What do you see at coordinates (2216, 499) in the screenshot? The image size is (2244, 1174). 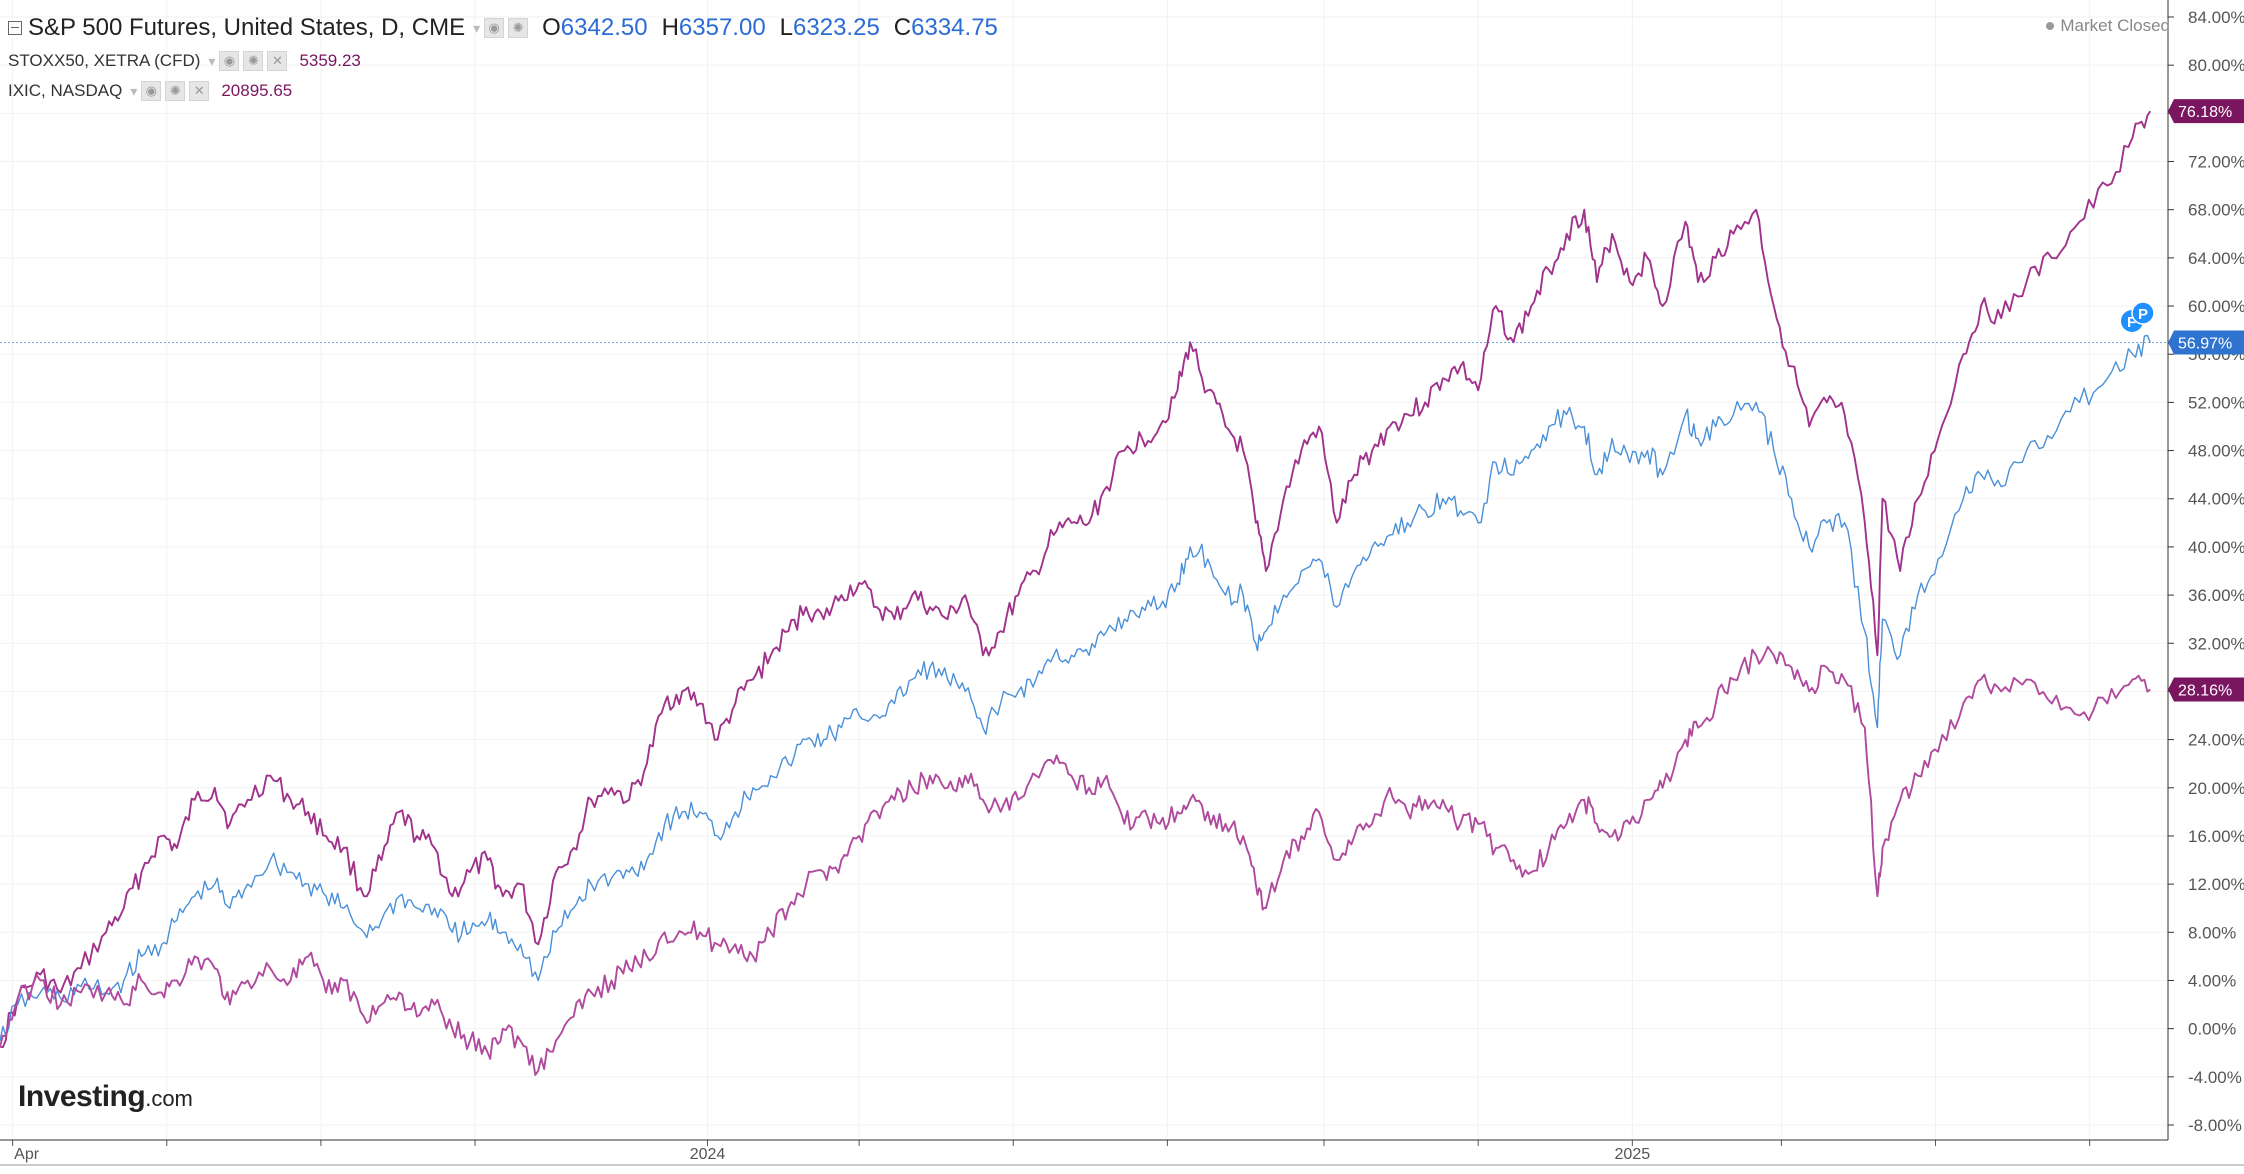 I see `y-tick-label: 44.00%` at bounding box center [2216, 499].